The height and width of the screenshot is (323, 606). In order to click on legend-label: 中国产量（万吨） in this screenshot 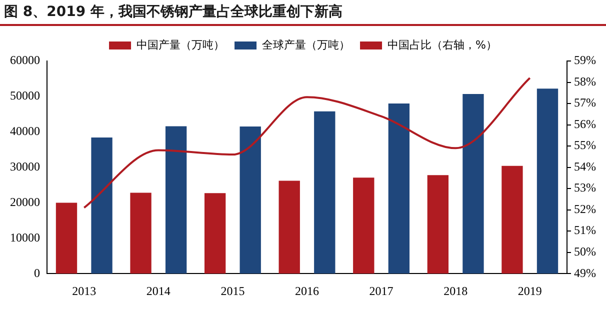, I will do `click(180, 45)`.